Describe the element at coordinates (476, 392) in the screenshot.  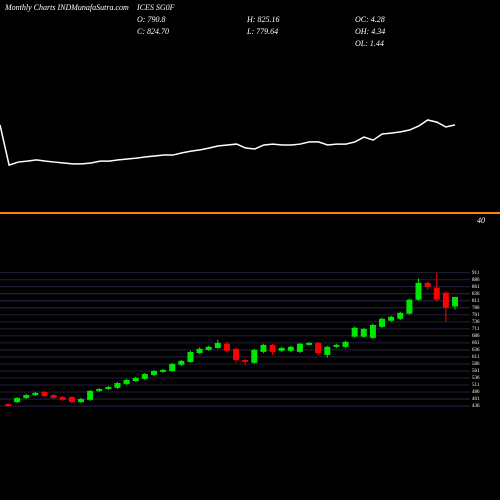
I see `y-tick-label: 486` at that location.